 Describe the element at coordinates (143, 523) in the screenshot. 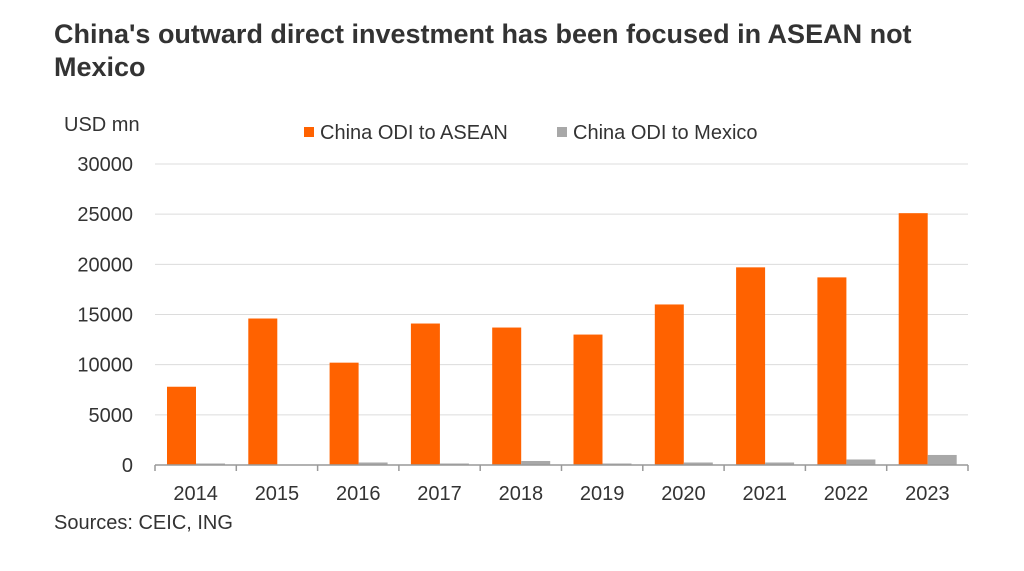

I see `source-note: Sources: CEIC, ING` at that location.